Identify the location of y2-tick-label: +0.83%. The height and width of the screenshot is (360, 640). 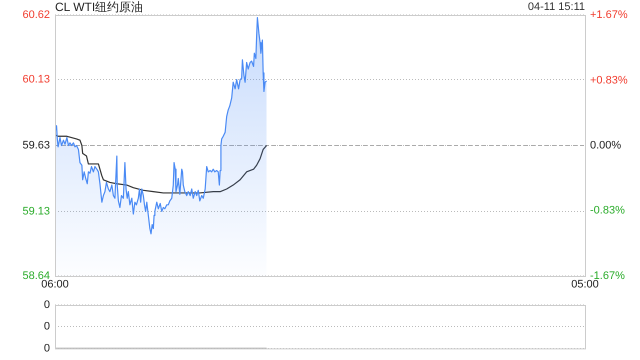
(609, 80).